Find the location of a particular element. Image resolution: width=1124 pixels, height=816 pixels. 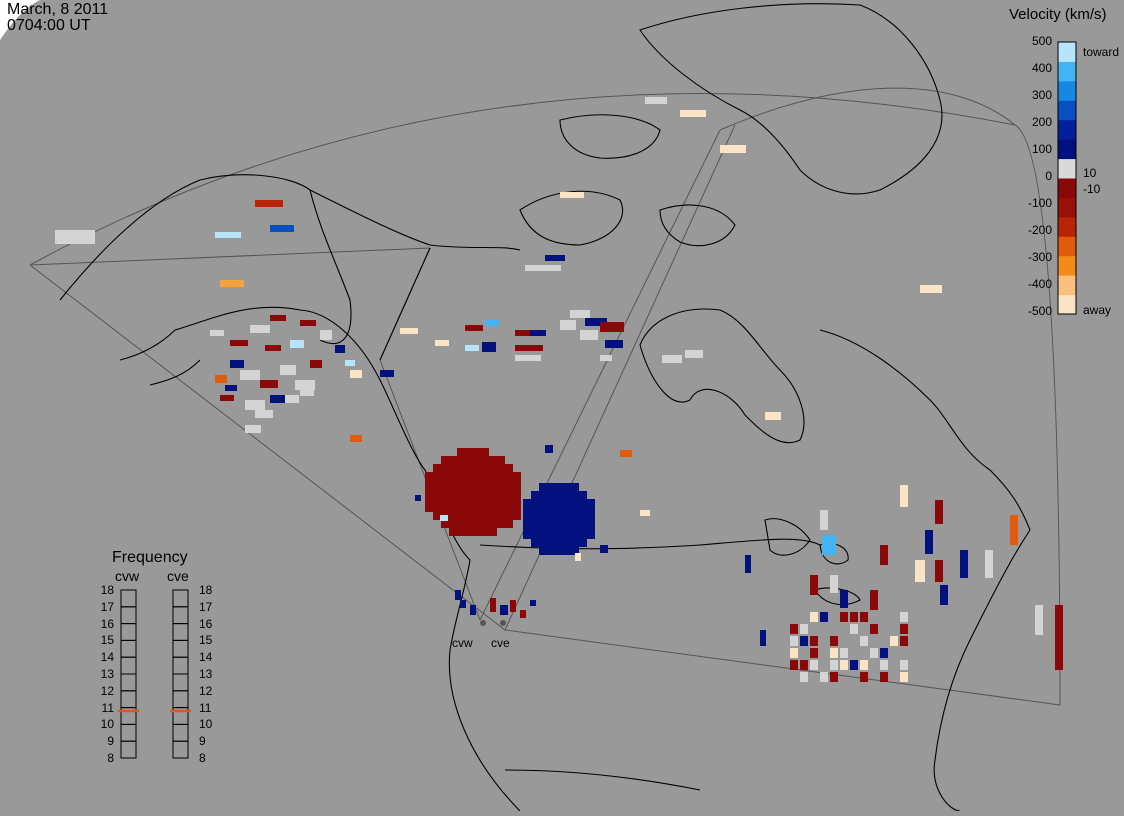

frequency-tick-label: 14 is located at coordinates (105, 657).